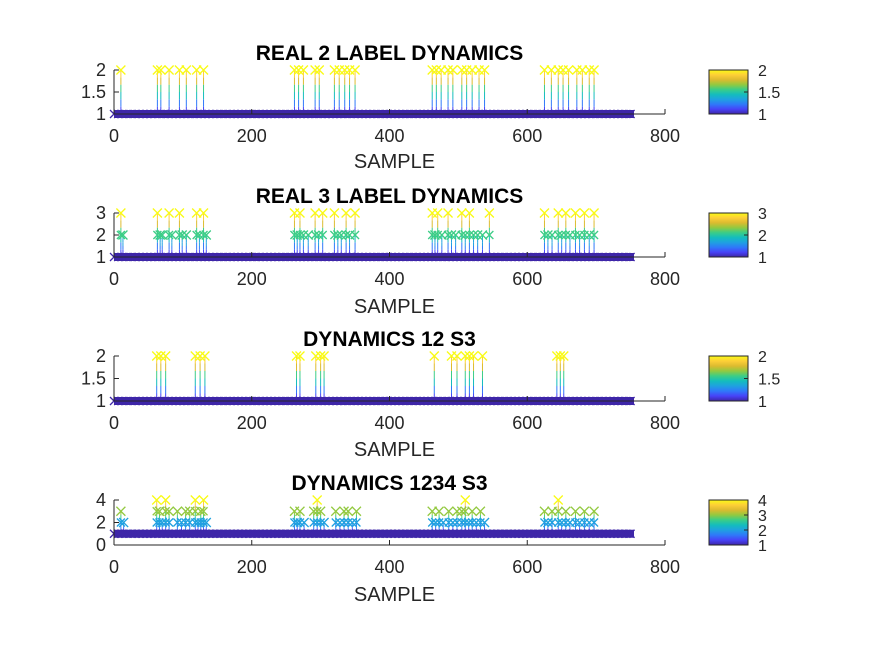  I want to click on chart-title: DYNAMICS 1234 S3, so click(389, 483).